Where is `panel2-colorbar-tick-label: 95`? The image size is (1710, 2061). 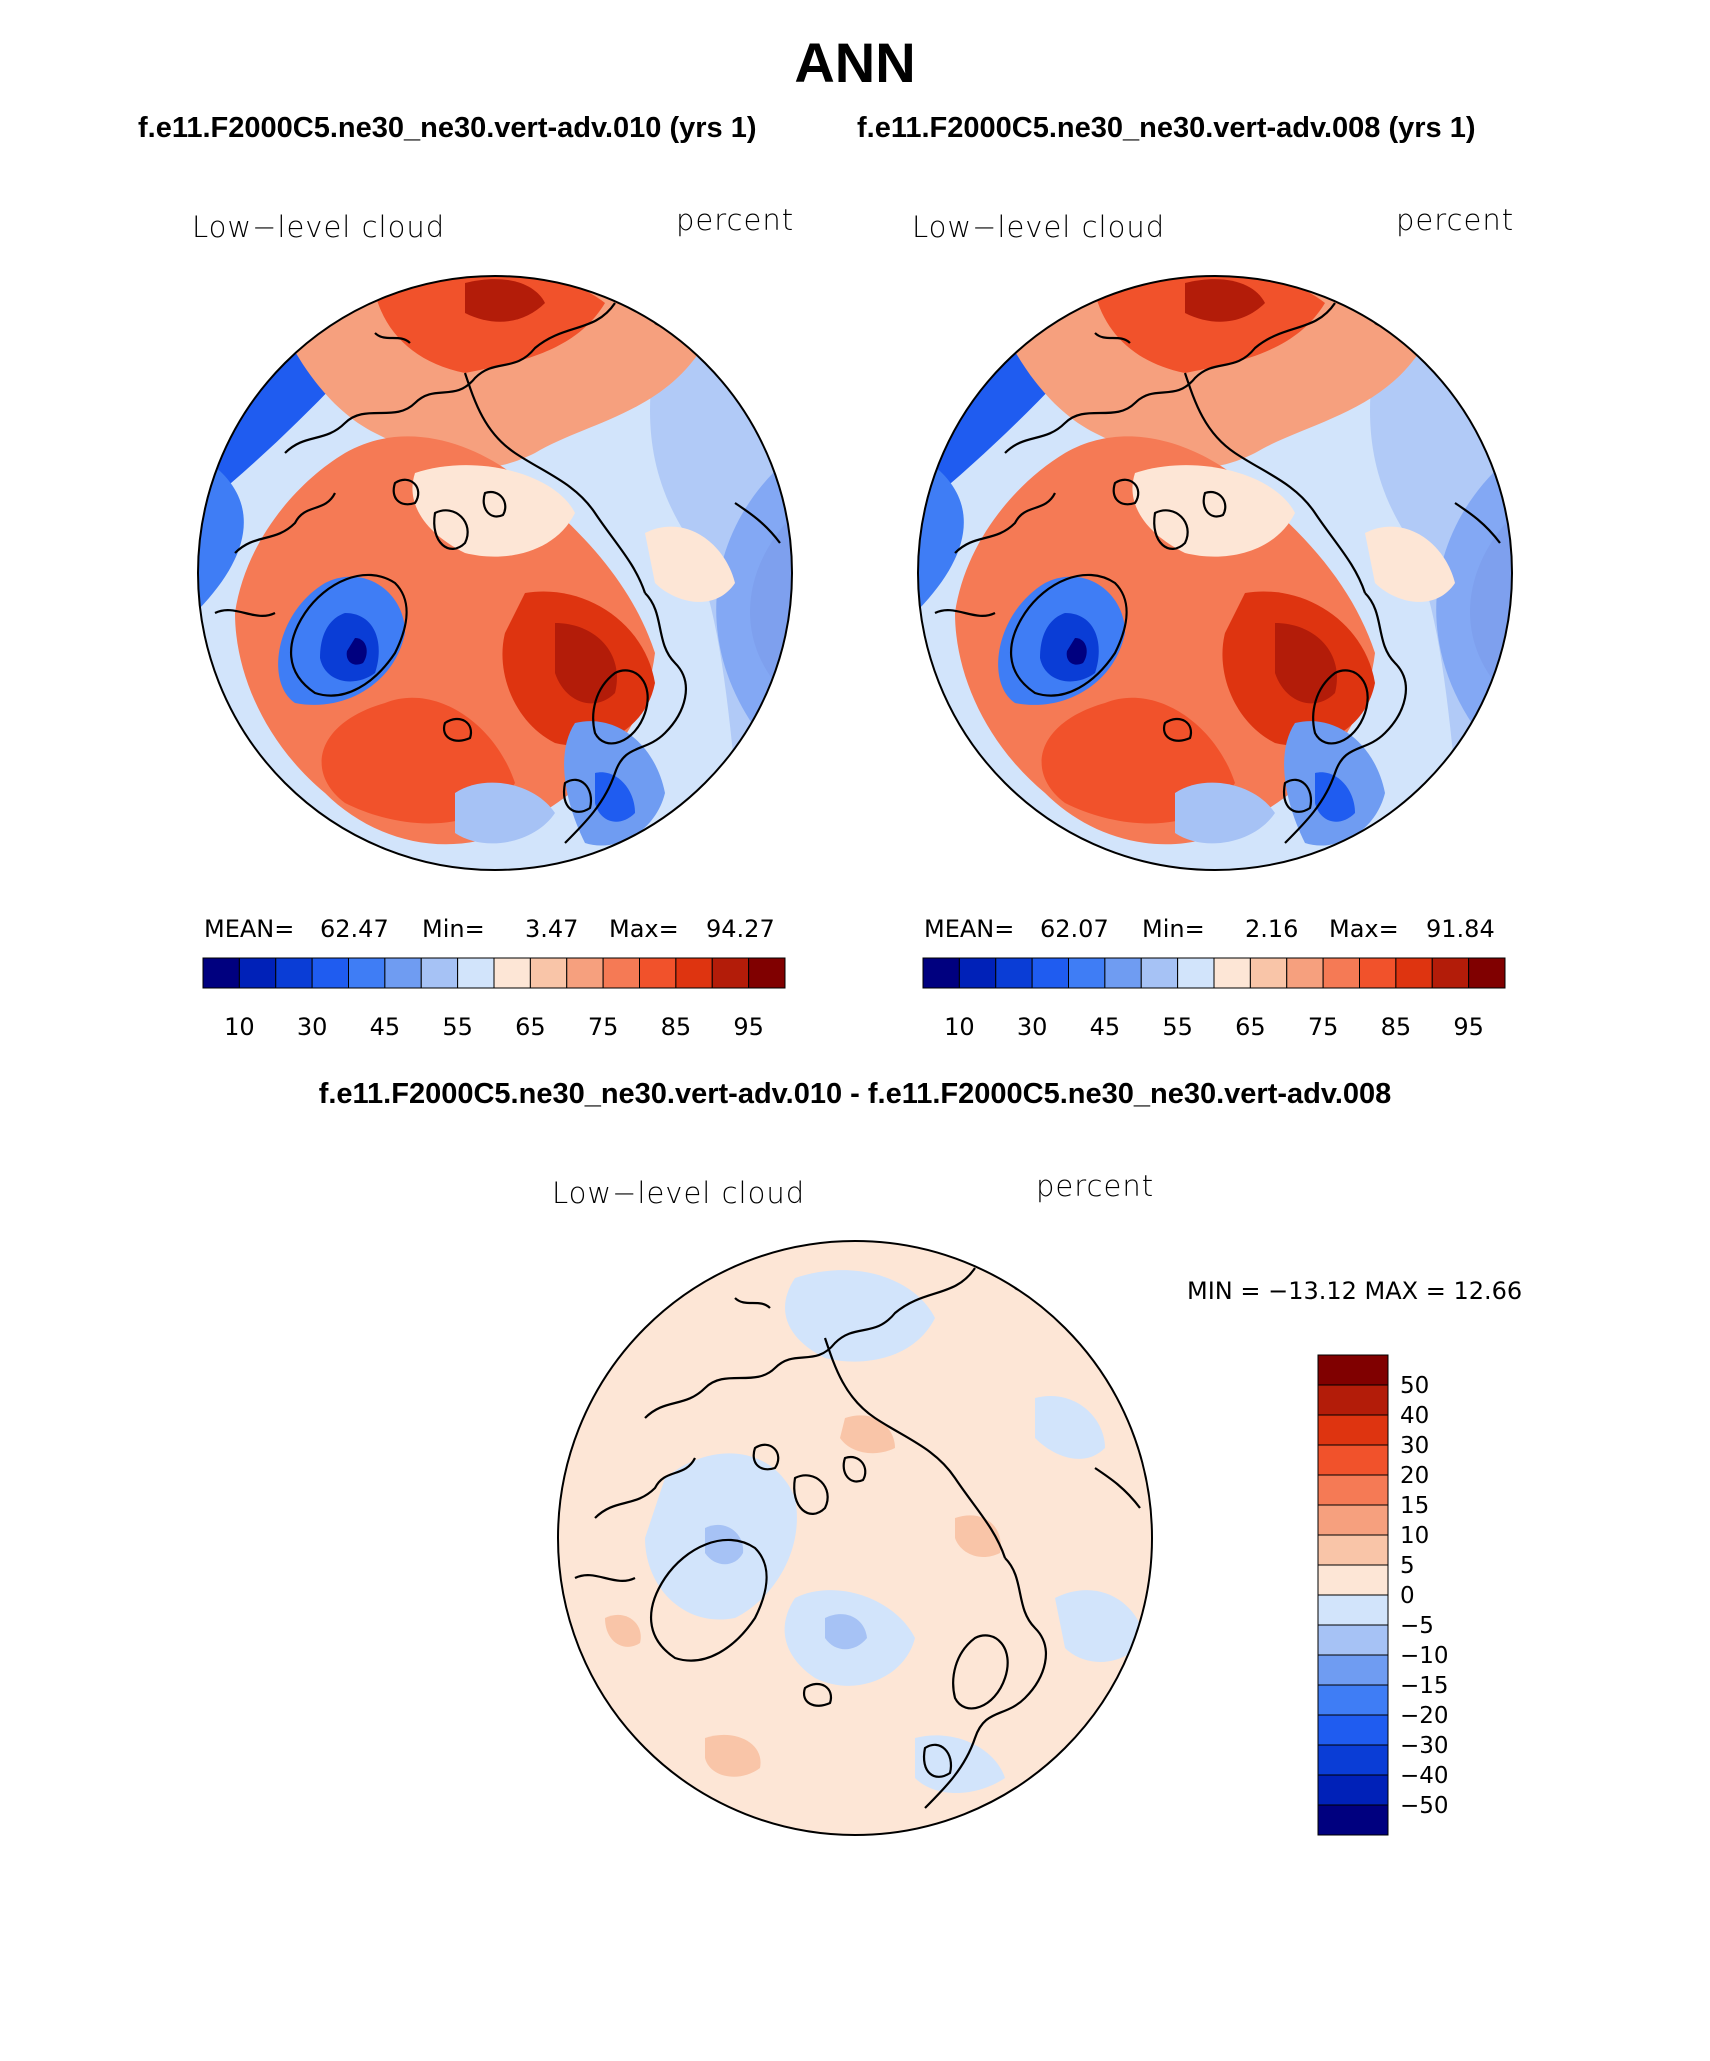 panel2-colorbar-tick-label: 95 is located at coordinates (1468, 1027).